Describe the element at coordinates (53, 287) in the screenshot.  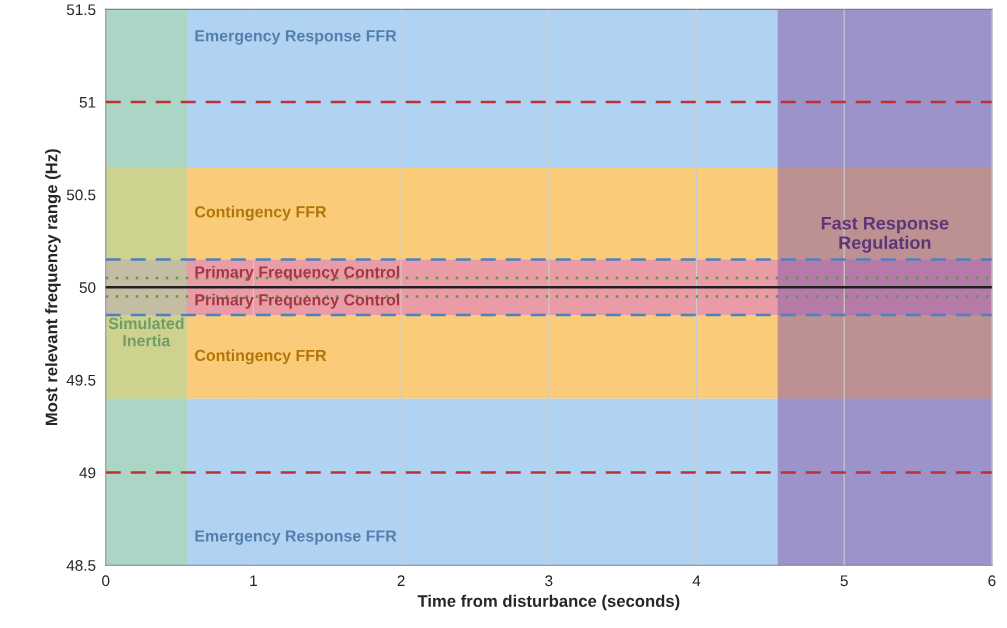
I see `y-axis-title: Most relevant frequency range (Hz)` at that location.